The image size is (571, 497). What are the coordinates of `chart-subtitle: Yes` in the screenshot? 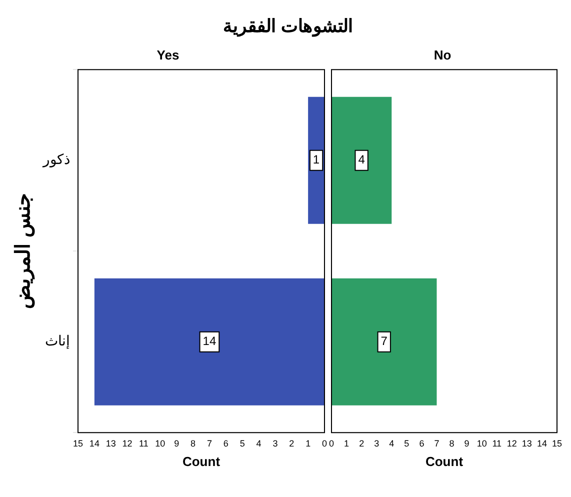 It's located at (168, 54).